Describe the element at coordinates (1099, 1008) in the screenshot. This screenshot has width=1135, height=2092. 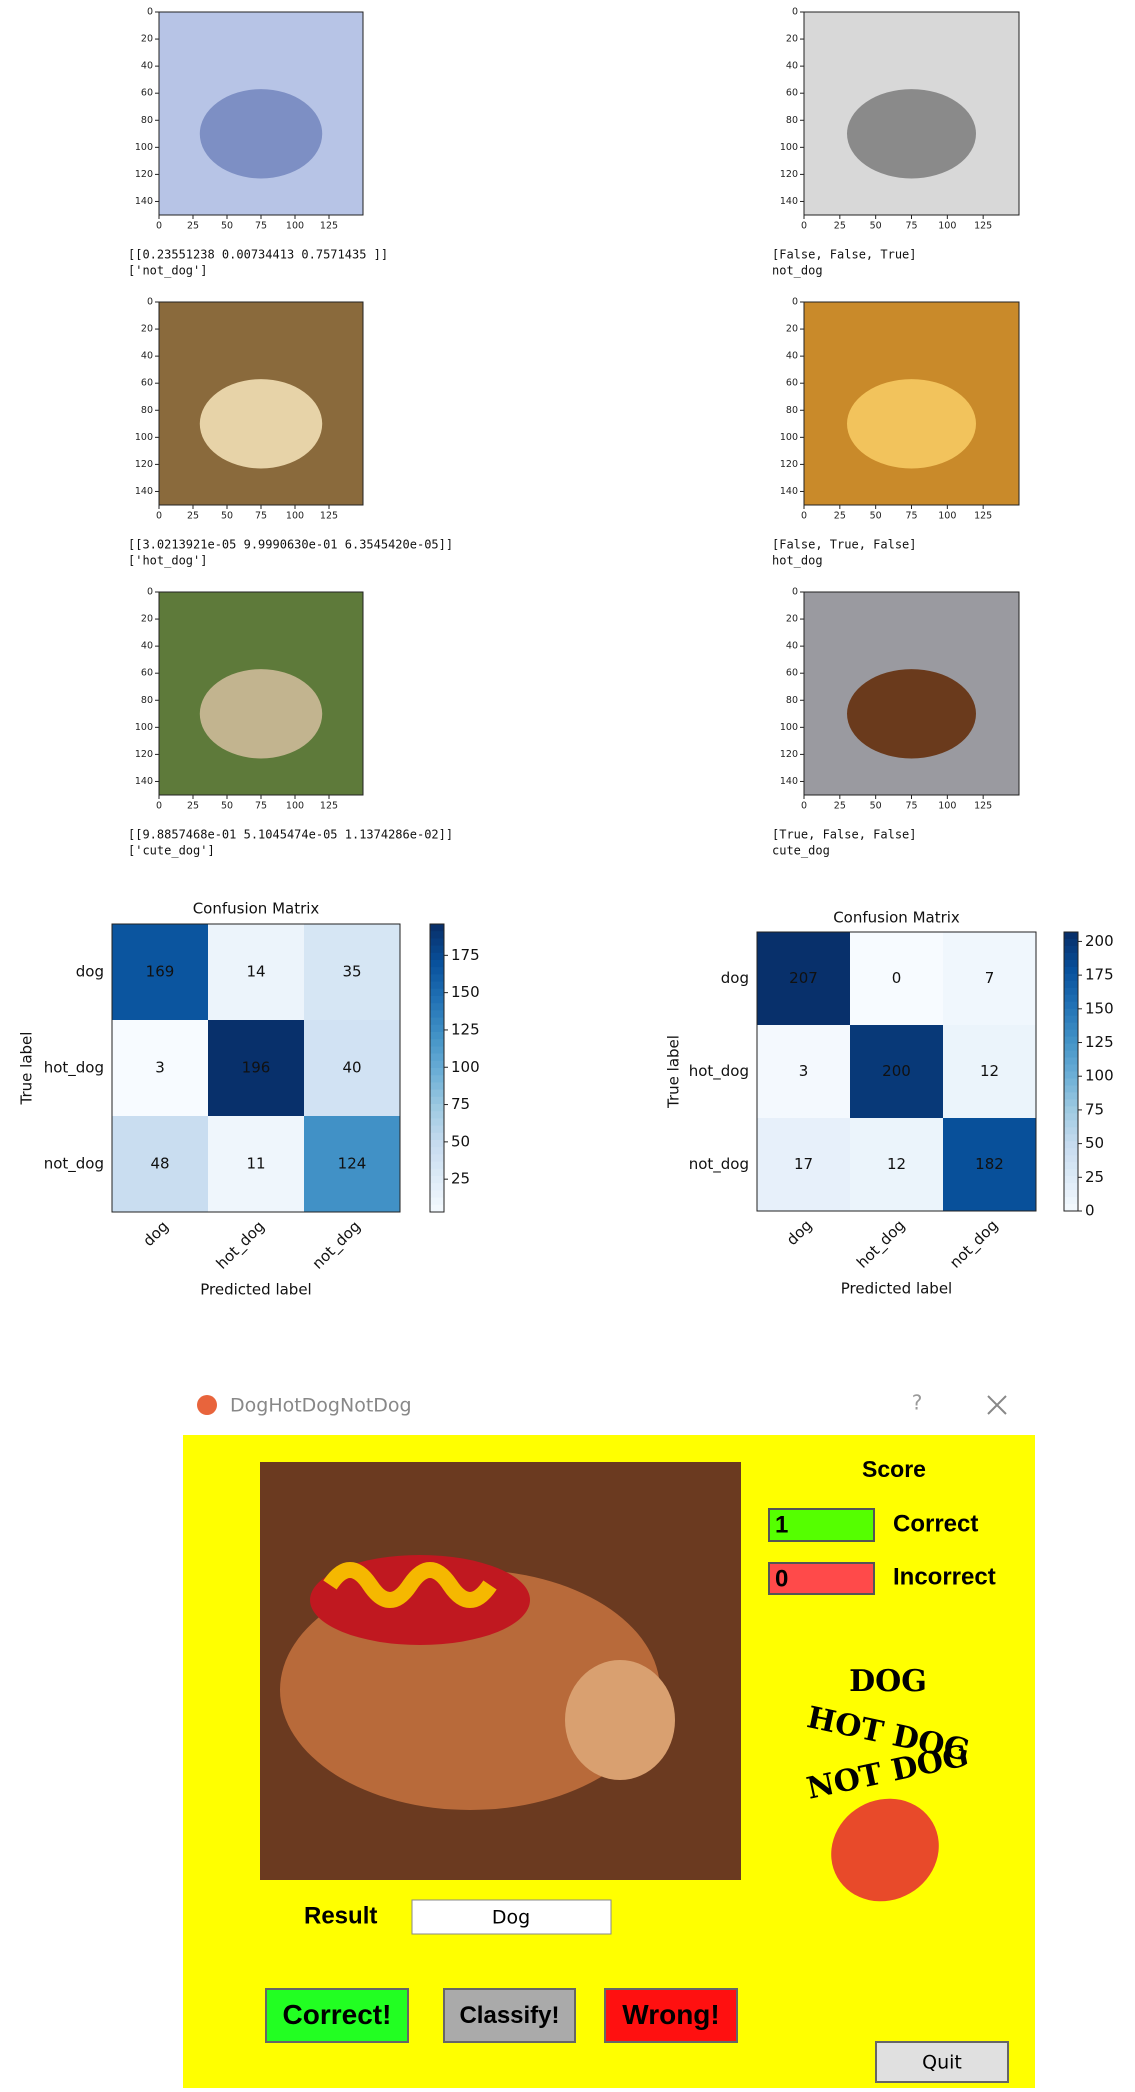
I see `colorbar-label: 150` at that location.